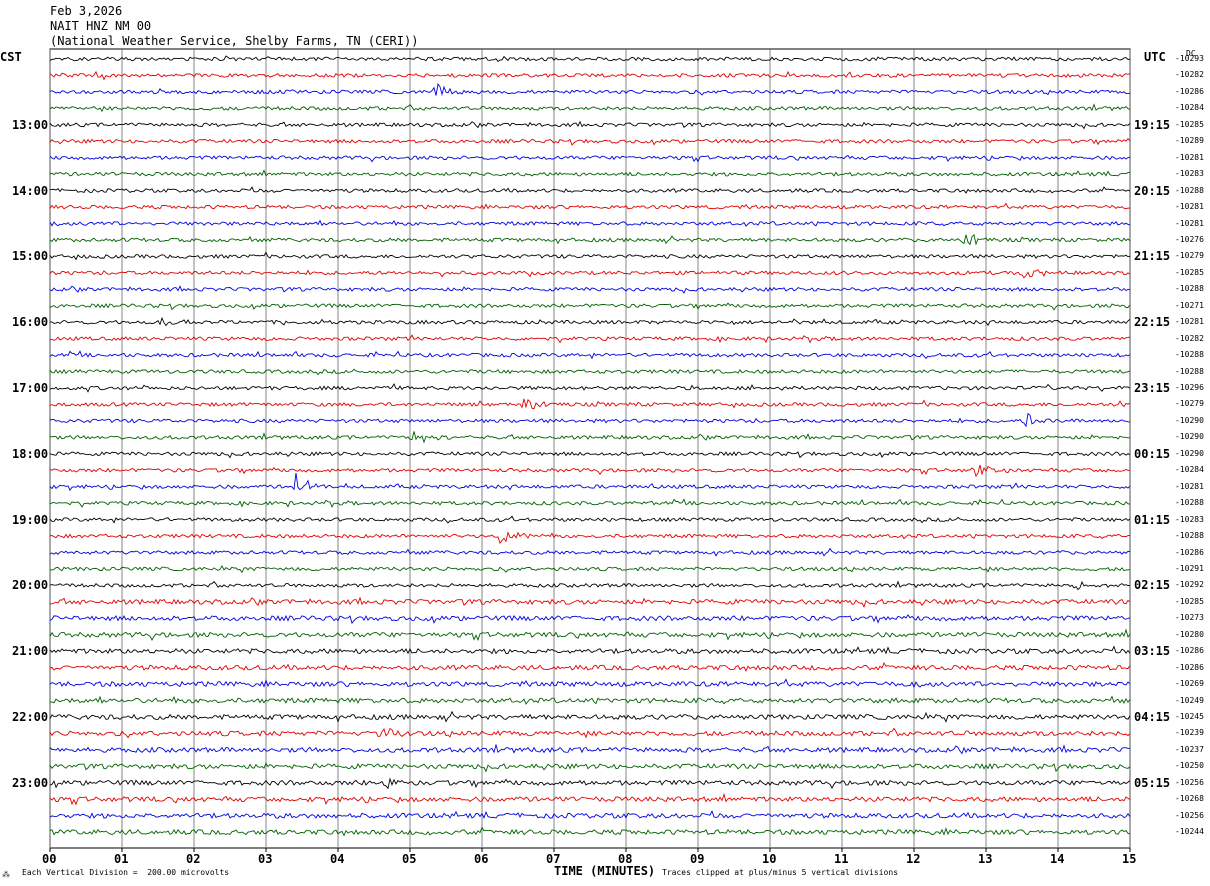 The width and height of the screenshot is (1210, 886). I want to click on utc-hour-label: 01:15, so click(1152, 519).